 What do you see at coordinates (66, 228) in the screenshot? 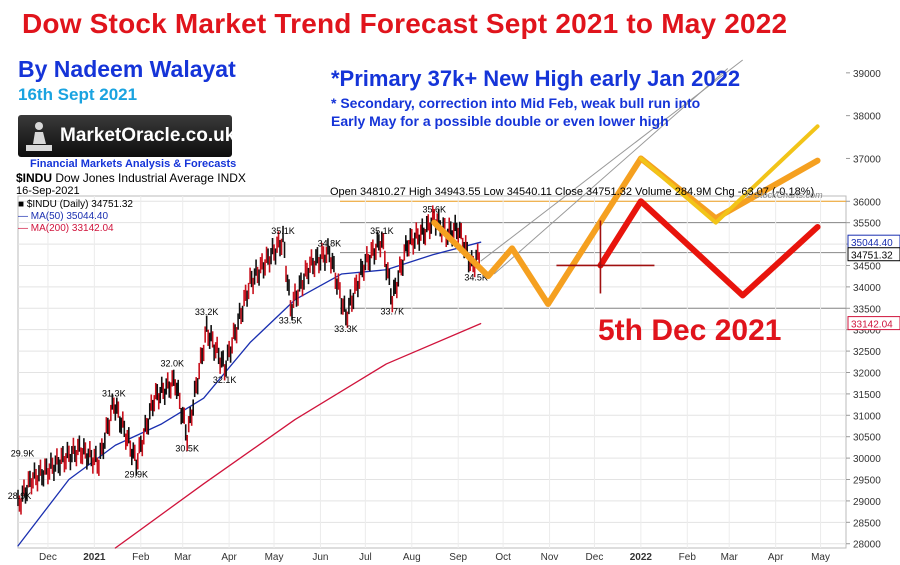
I see `legend-ma200: — MA(200) 33142.04` at bounding box center [66, 228].